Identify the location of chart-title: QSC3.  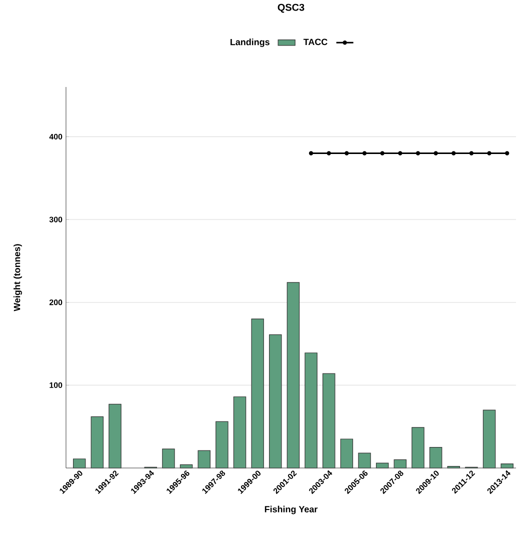
(291, 8).